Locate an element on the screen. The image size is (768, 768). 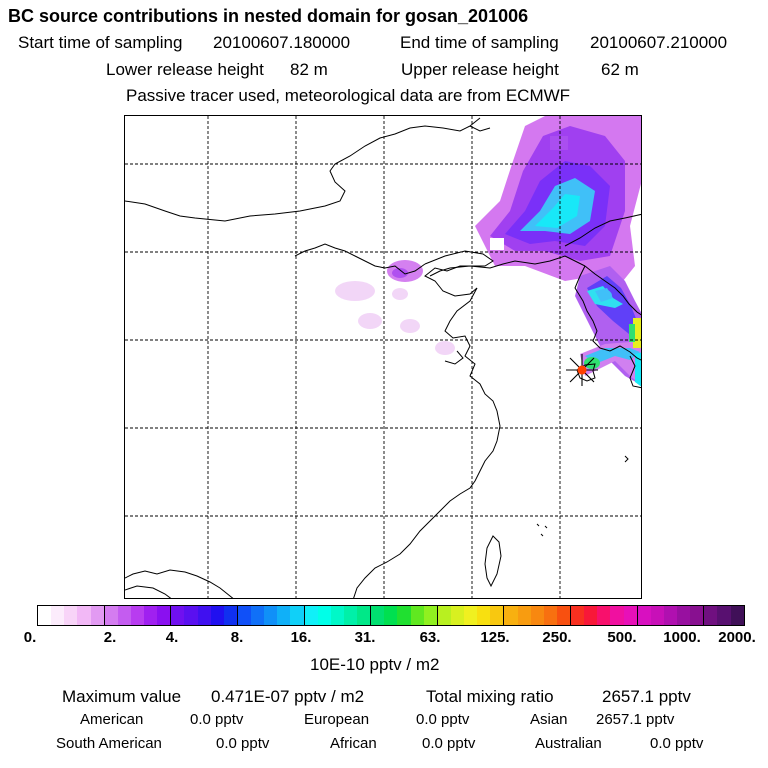
colorbar is located at coordinates (391, 615).